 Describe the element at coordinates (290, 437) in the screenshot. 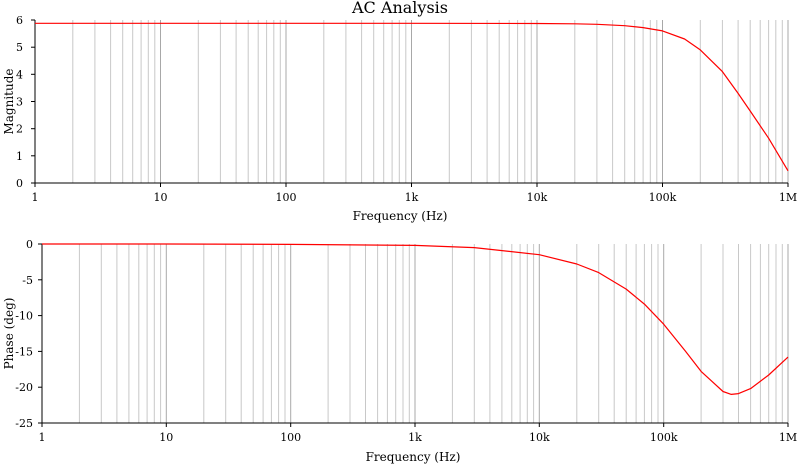

I see `phase-x-tick-label: 100` at that location.